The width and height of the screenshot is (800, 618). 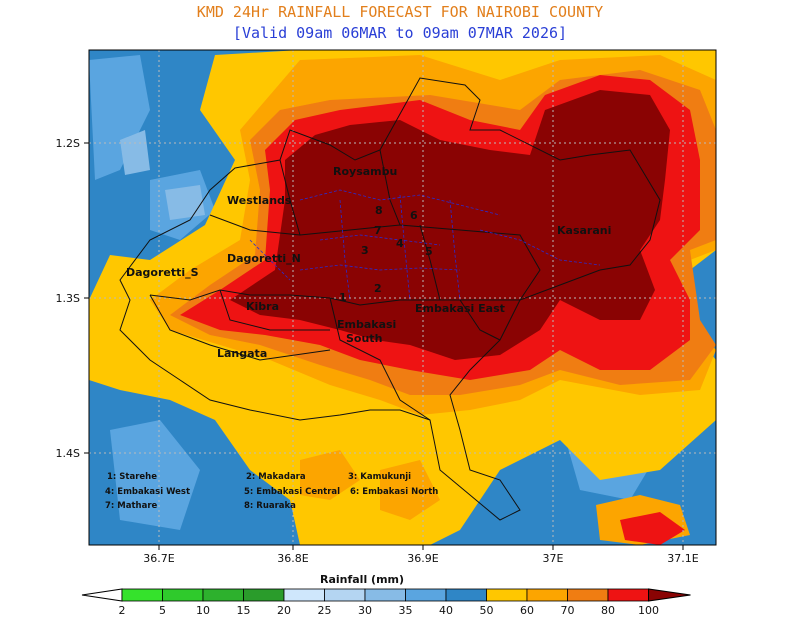 What do you see at coordinates (406, 610) in the screenshot?
I see `colorbar-label: 35` at bounding box center [406, 610].